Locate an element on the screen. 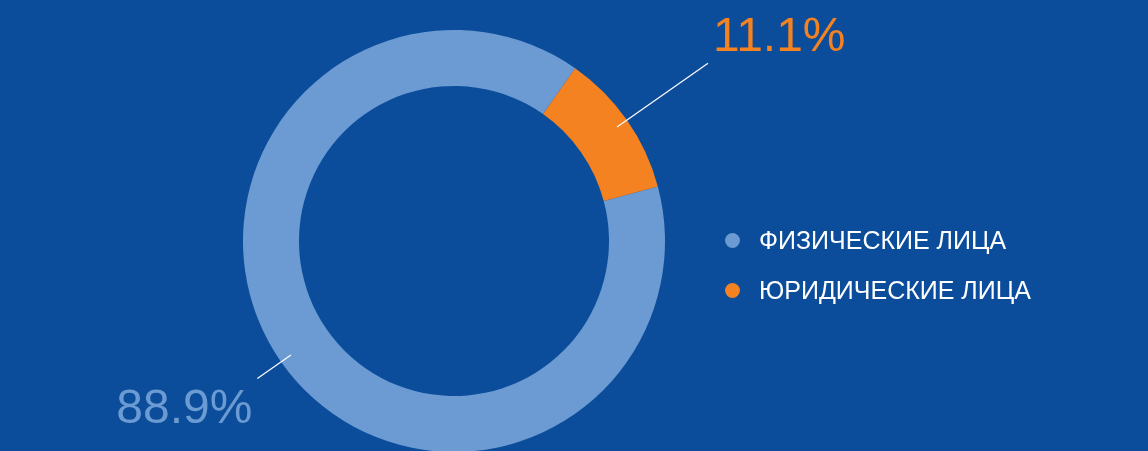 The width and height of the screenshot is (1148, 451). data-label: 11.1% is located at coordinates (779, 35).